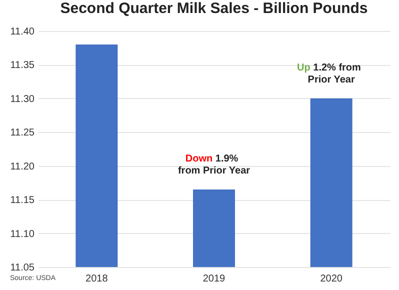  Describe the element at coordinates (22, 133) in the screenshot. I see `y-tick-label: 11.25` at that location.